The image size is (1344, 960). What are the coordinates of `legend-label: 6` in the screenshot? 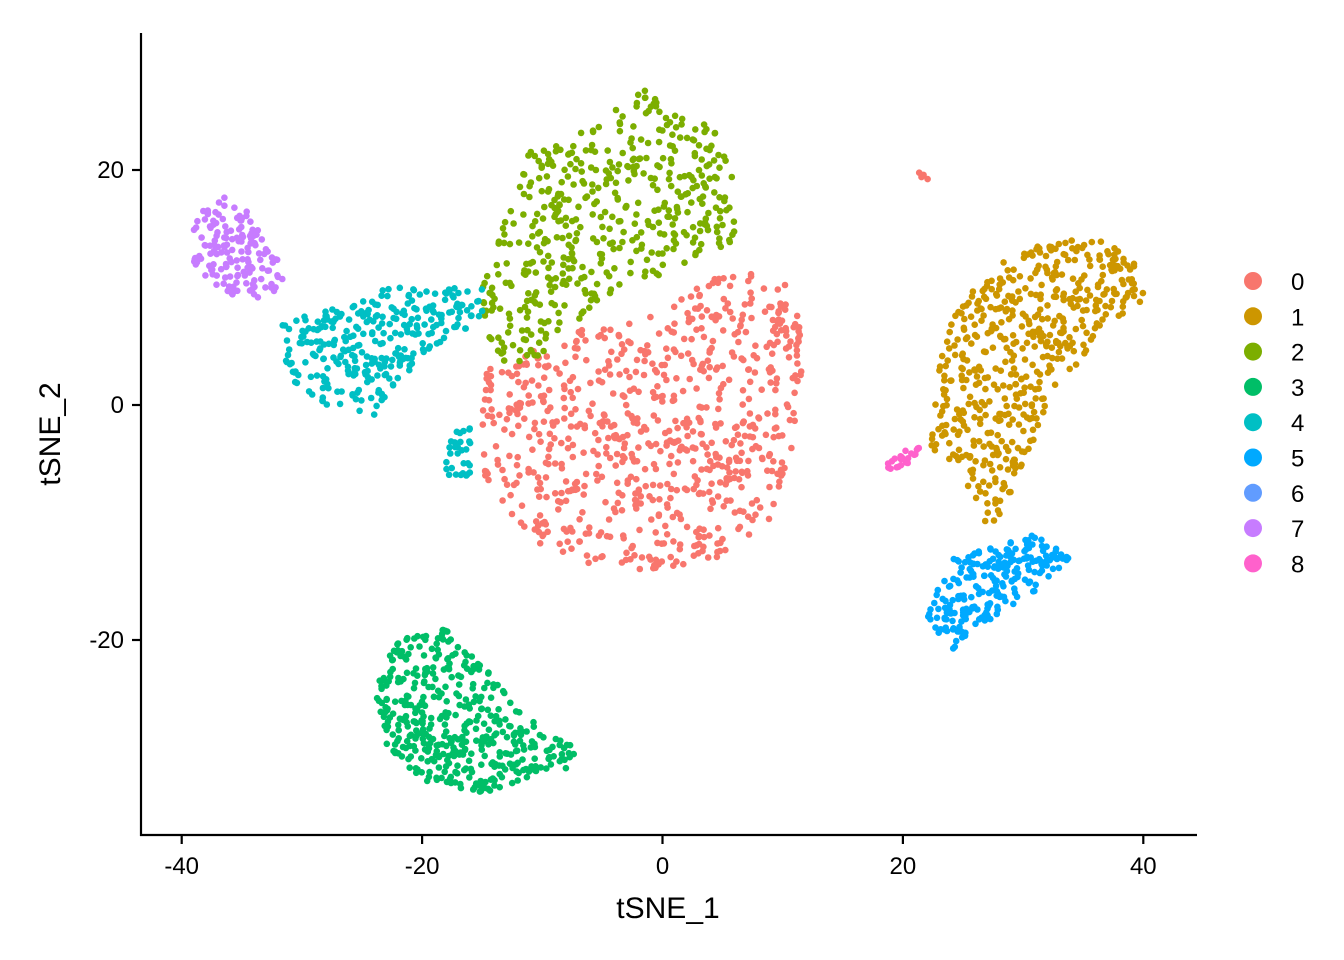 It's located at (1297, 494).